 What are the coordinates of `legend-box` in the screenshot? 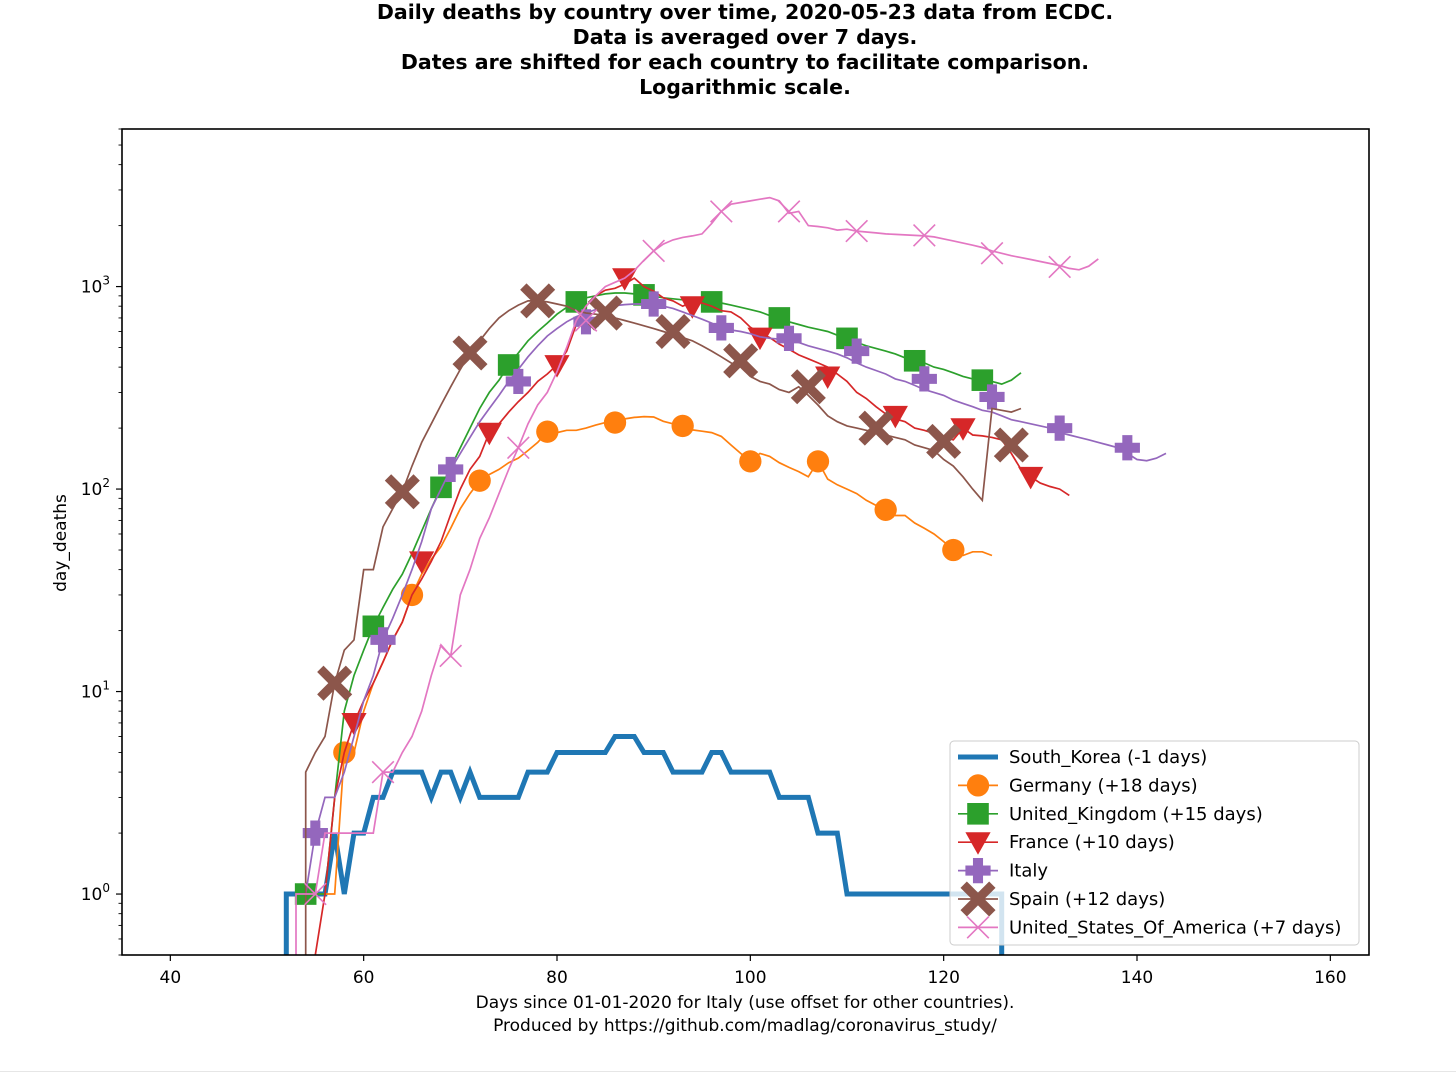 It's located at (1154, 843).